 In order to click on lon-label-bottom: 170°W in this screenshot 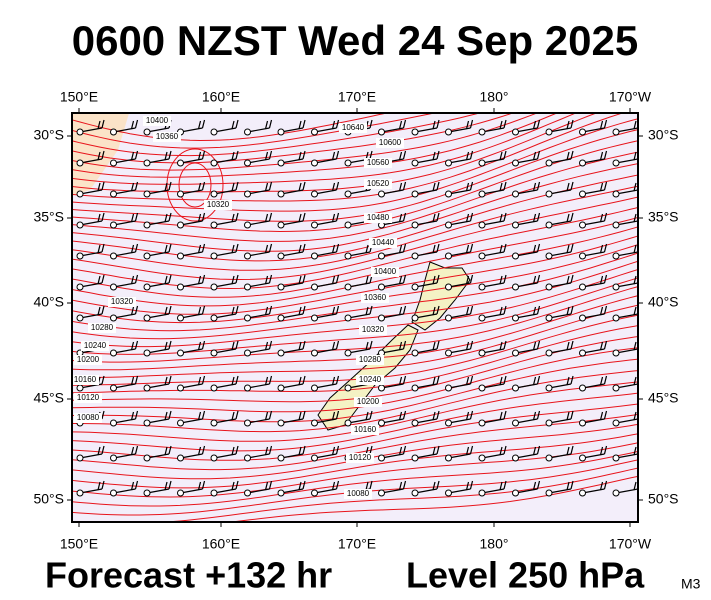, I will do `click(630, 544)`.